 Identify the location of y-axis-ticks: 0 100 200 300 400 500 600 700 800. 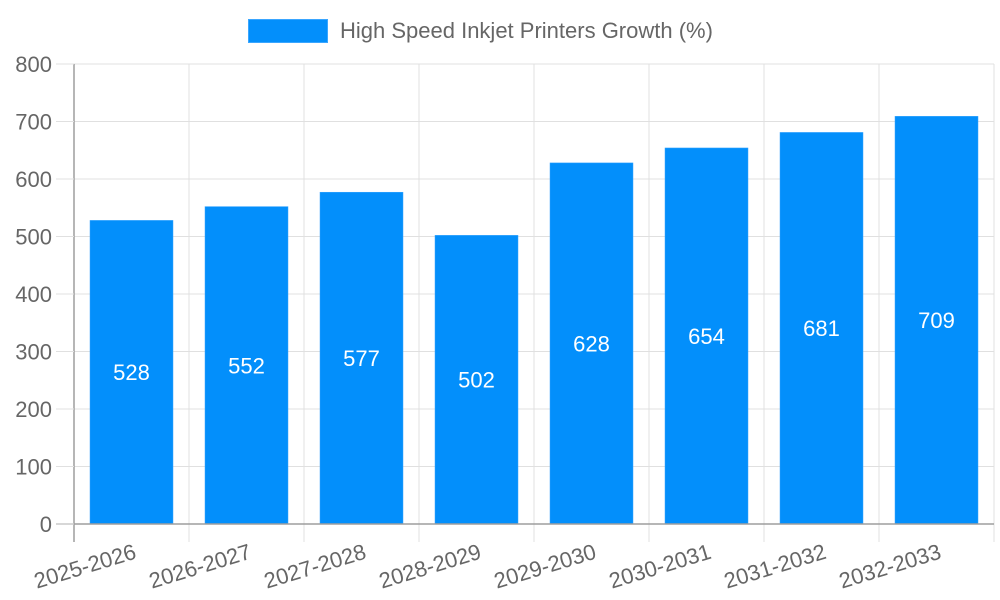
(44, 294).